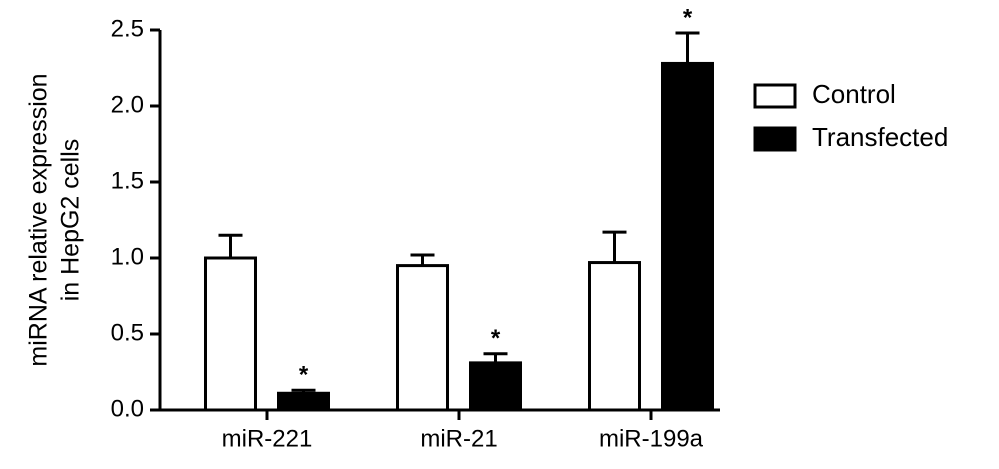  I want to click on y-label-line: in HepG2 cells, so click(71, 220).